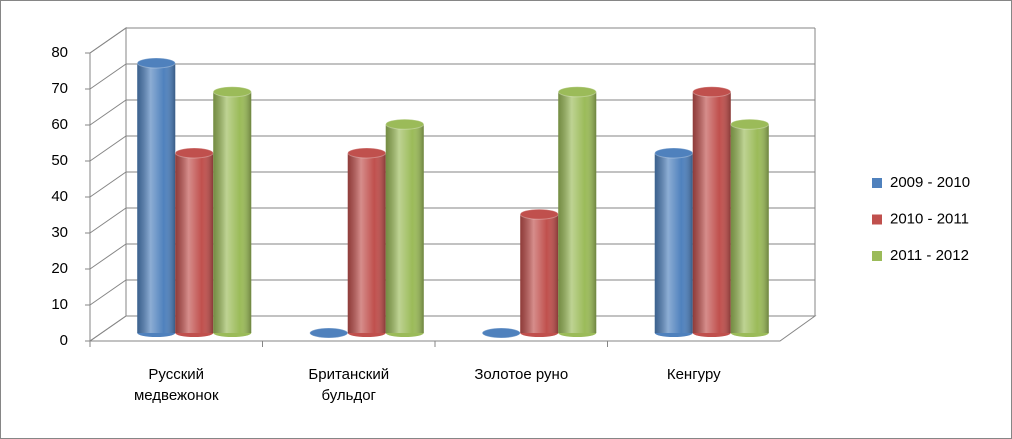  What do you see at coordinates (59, 196) in the screenshot?
I see `y-tick-label: 40` at bounding box center [59, 196].